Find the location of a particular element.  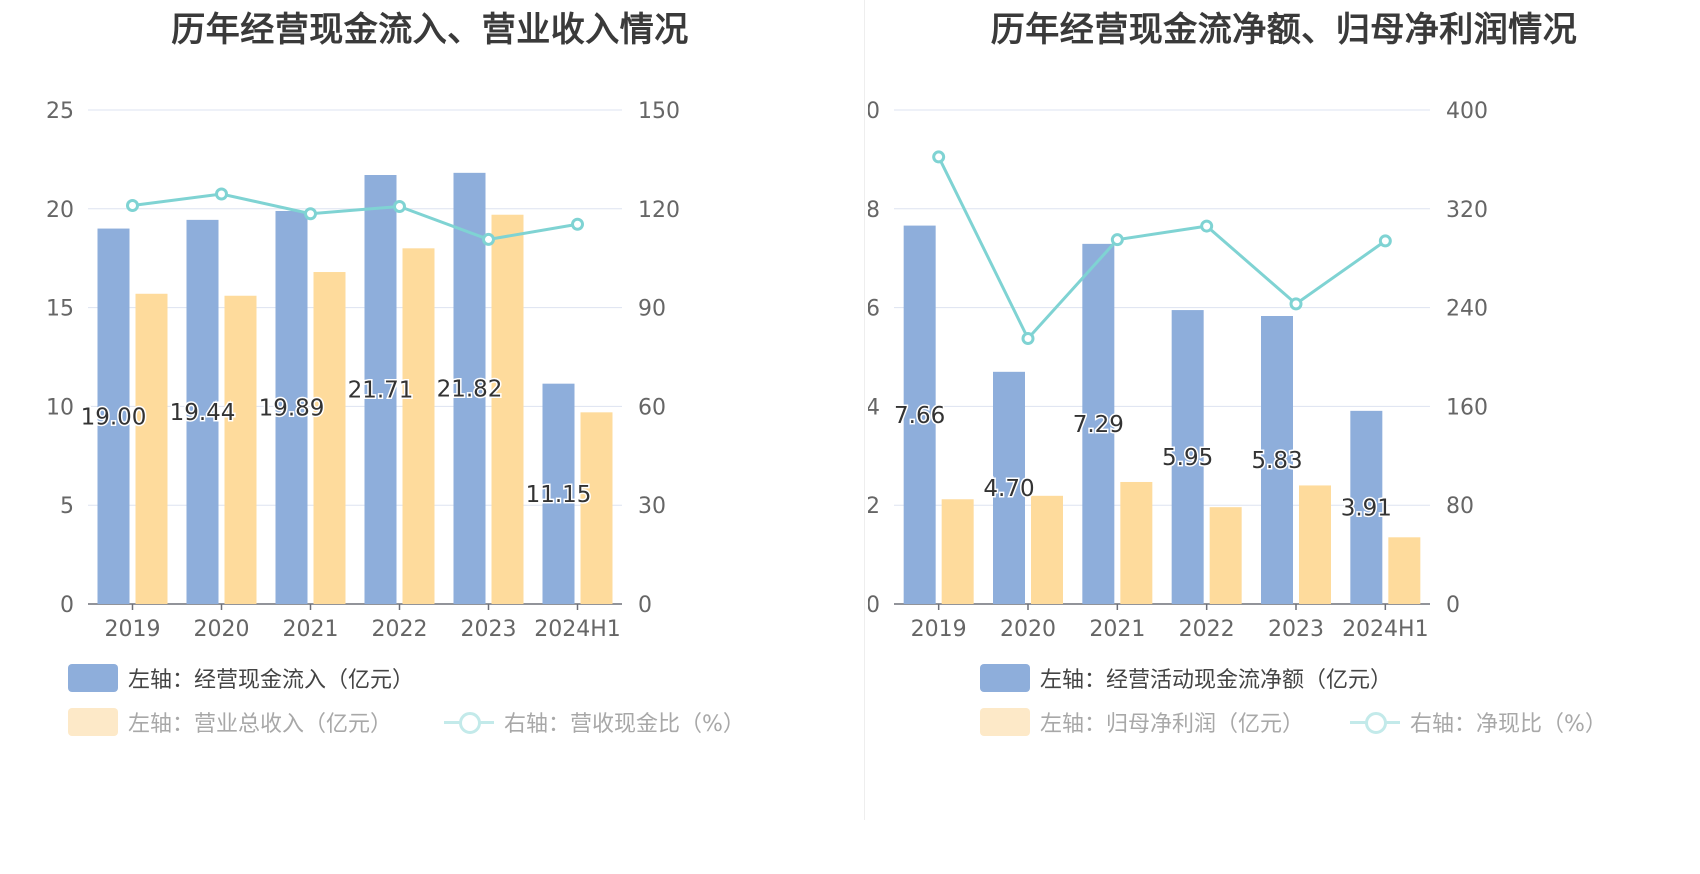

bar-data-label: 21.71 is located at coordinates (381, 391).